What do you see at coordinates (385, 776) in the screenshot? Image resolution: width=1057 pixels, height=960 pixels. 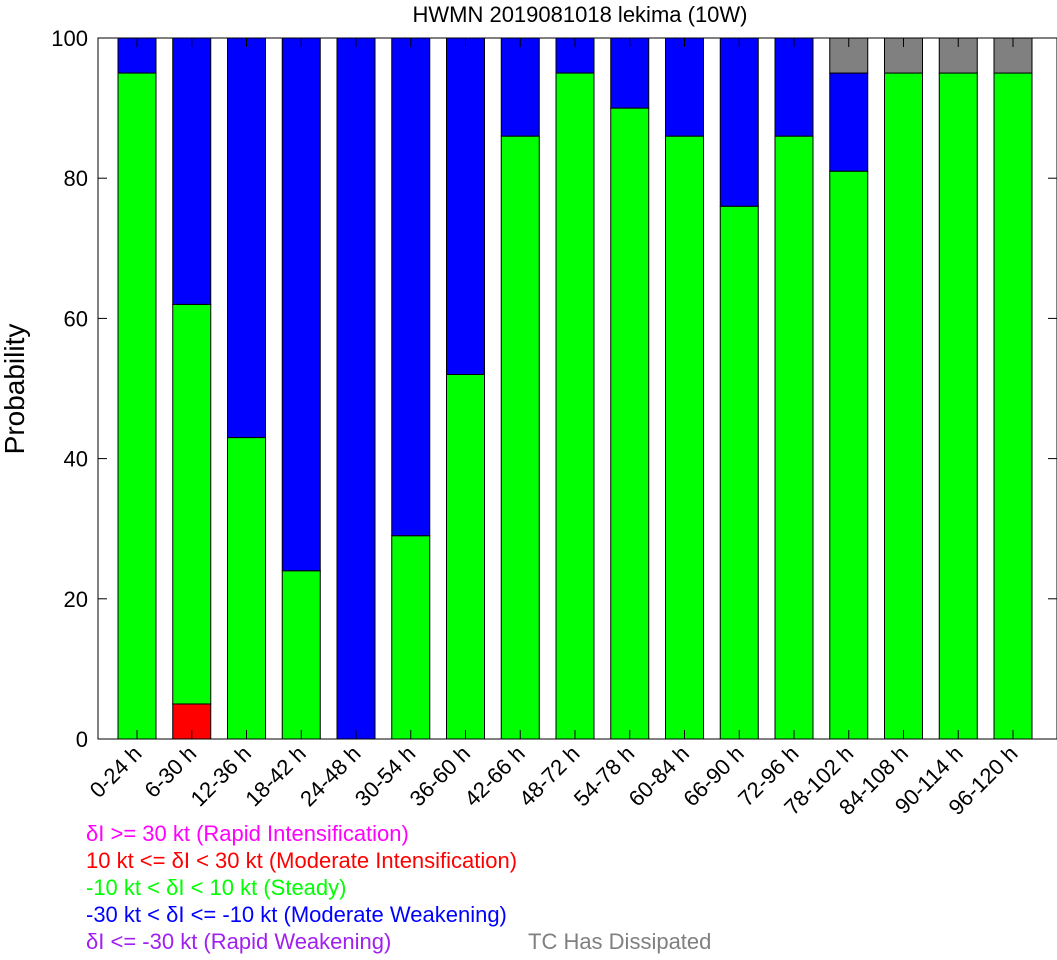 I see `x-tick-label: 30-54 h` at bounding box center [385, 776].